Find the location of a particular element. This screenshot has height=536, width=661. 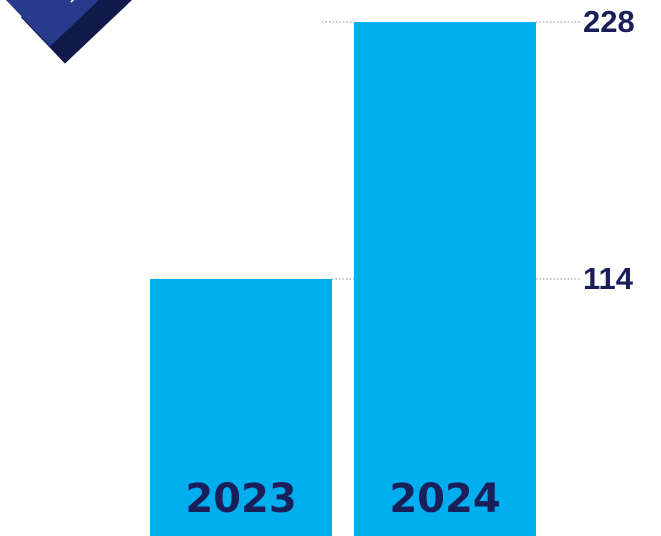

value-label-114: 114 is located at coordinates (608, 278).